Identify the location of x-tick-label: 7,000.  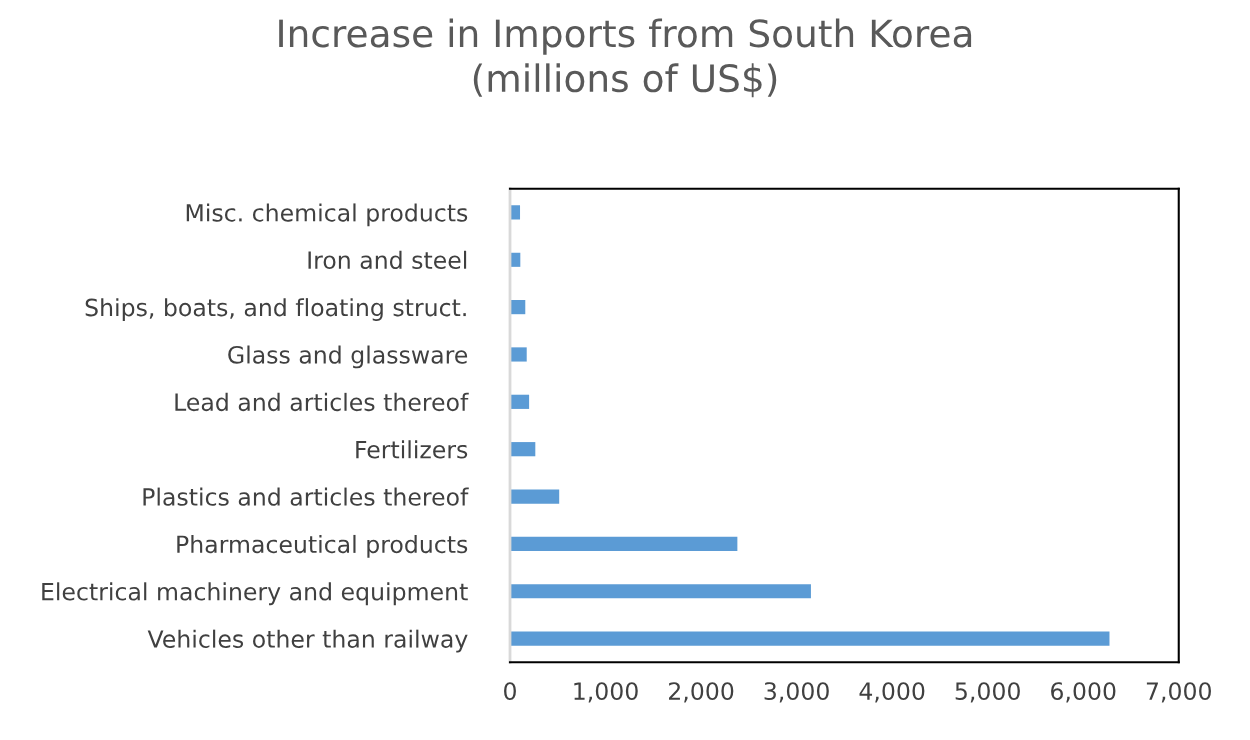
(1178, 692).